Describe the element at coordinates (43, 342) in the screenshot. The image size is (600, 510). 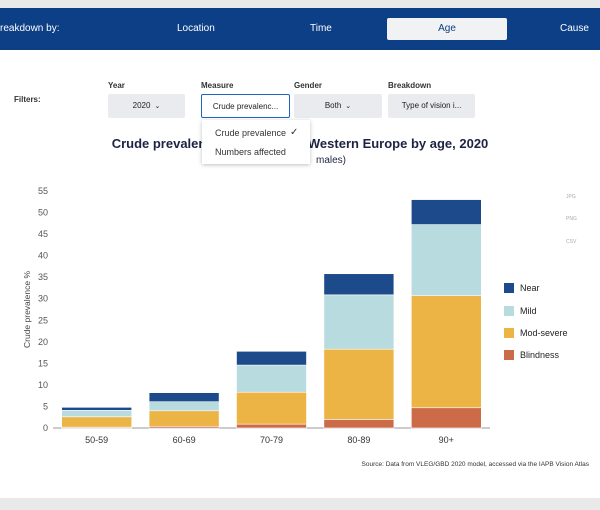
I see `y-tick-label: 20` at that location.